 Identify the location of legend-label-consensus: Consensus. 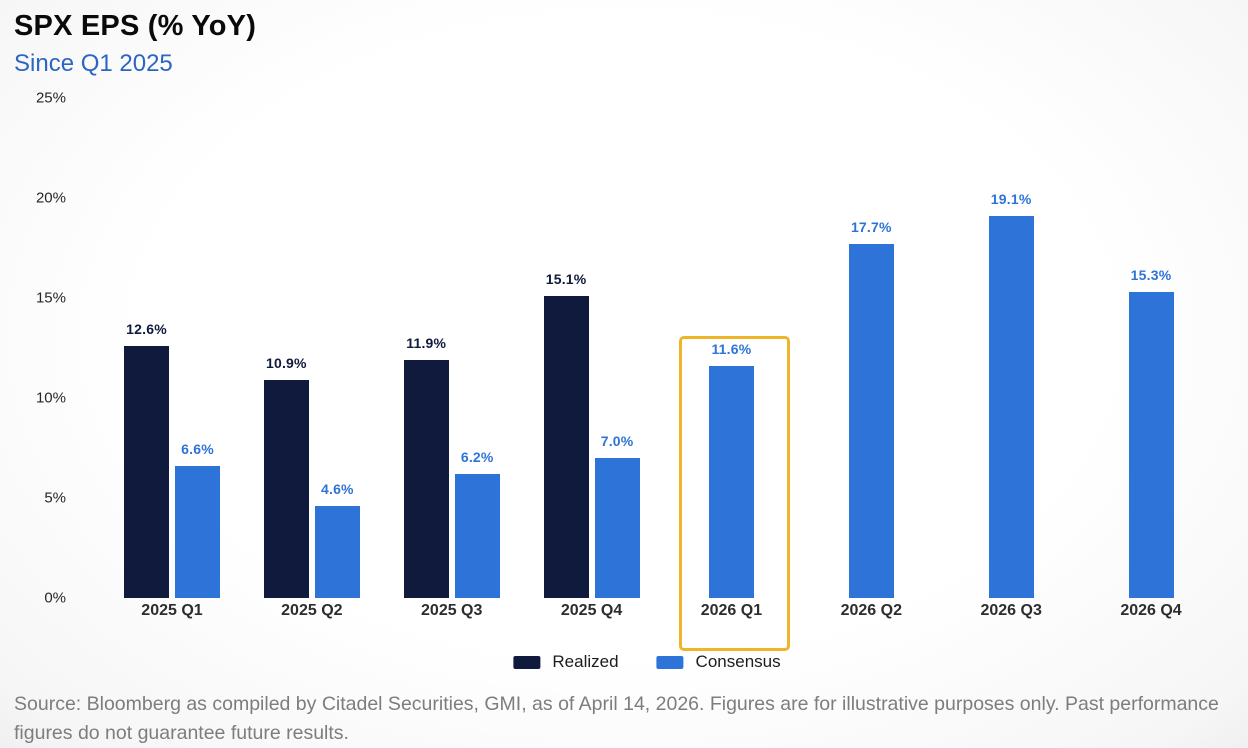
(738, 661).